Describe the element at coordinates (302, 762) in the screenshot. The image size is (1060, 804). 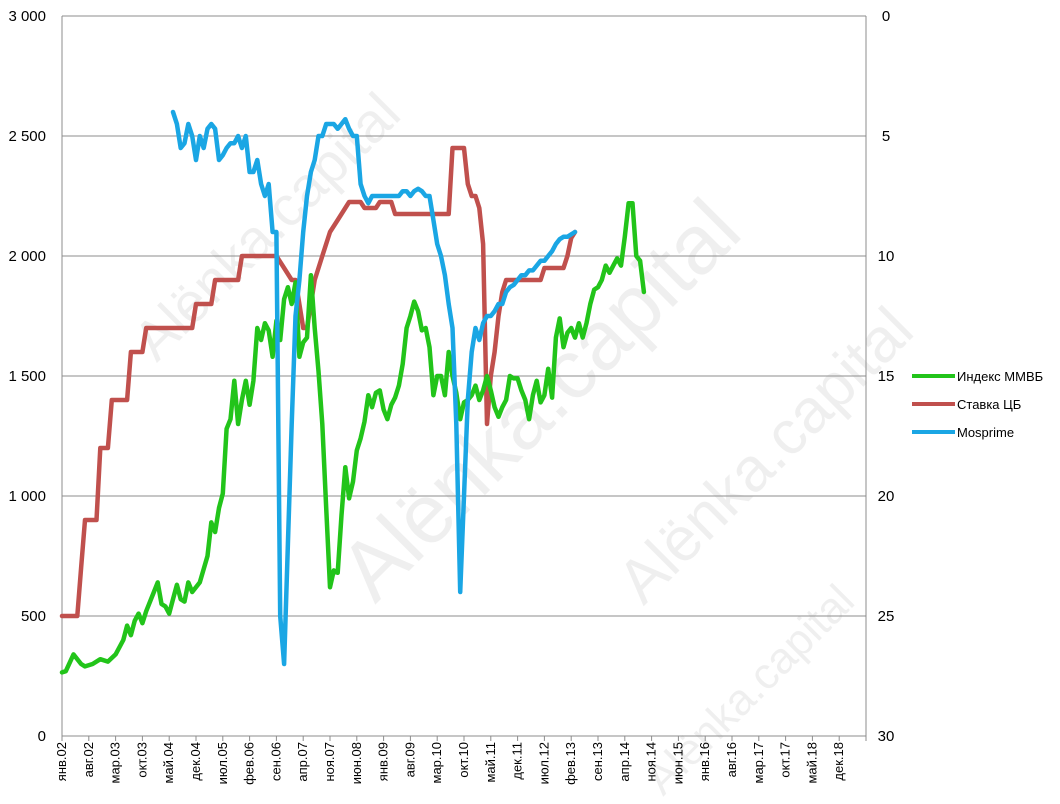
I see `x-tick-label: апр.07` at that location.